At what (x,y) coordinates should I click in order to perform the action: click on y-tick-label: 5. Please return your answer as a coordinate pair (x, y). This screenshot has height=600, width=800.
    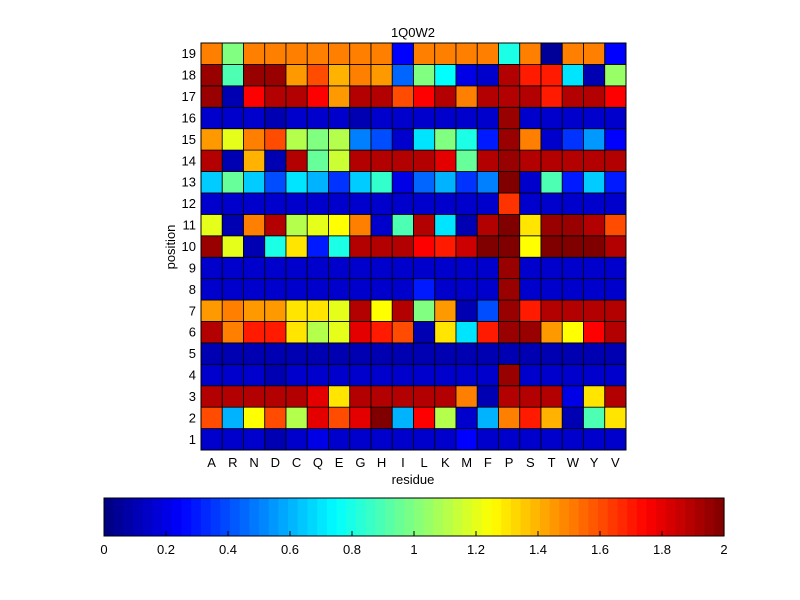
    Looking at the image, I should click on (192, 353).